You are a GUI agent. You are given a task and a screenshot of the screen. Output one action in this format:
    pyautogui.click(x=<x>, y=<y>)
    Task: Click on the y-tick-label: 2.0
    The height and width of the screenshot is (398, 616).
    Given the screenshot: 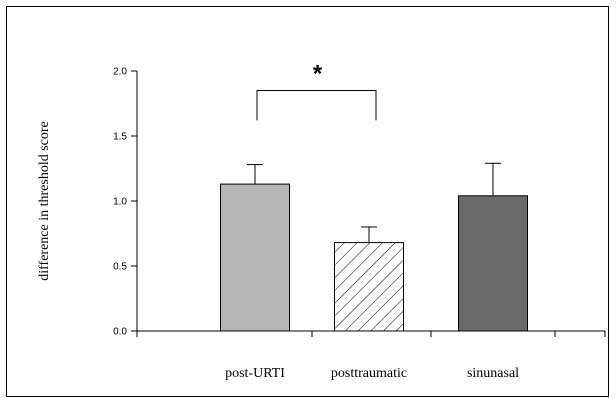 What is the action you would take?
    pyautogui.click(x=120, y=72)
    